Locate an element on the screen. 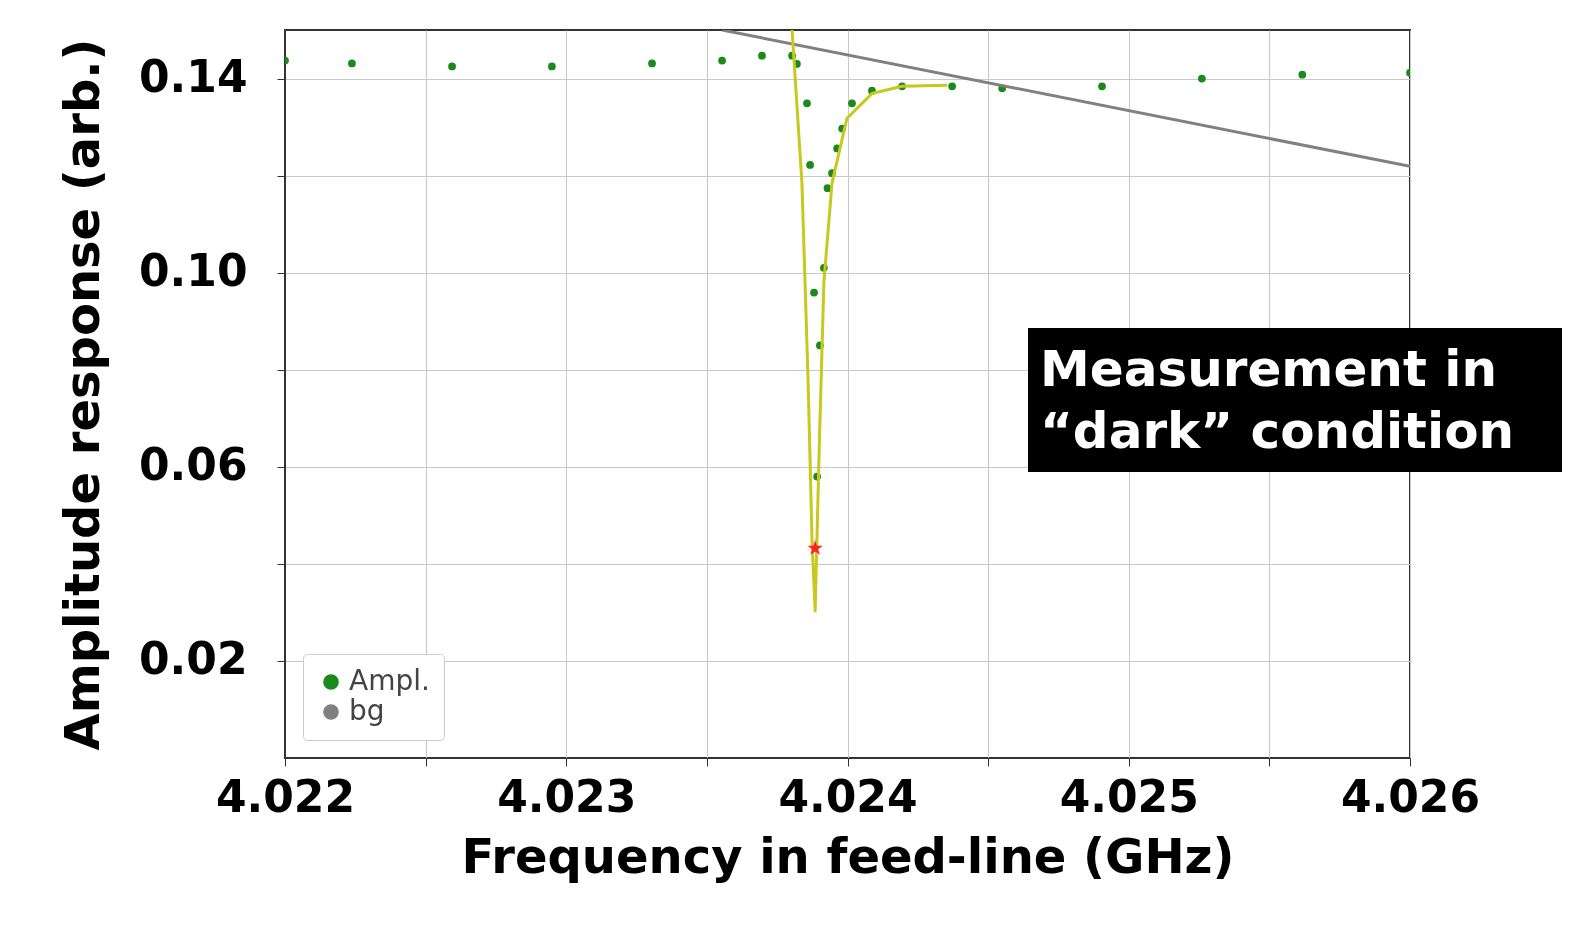 Image resolution: width=1586 pixels, height=940 pixels. y-axis-title: Amplitude response (arb.) is located at coordinates (81, 394).